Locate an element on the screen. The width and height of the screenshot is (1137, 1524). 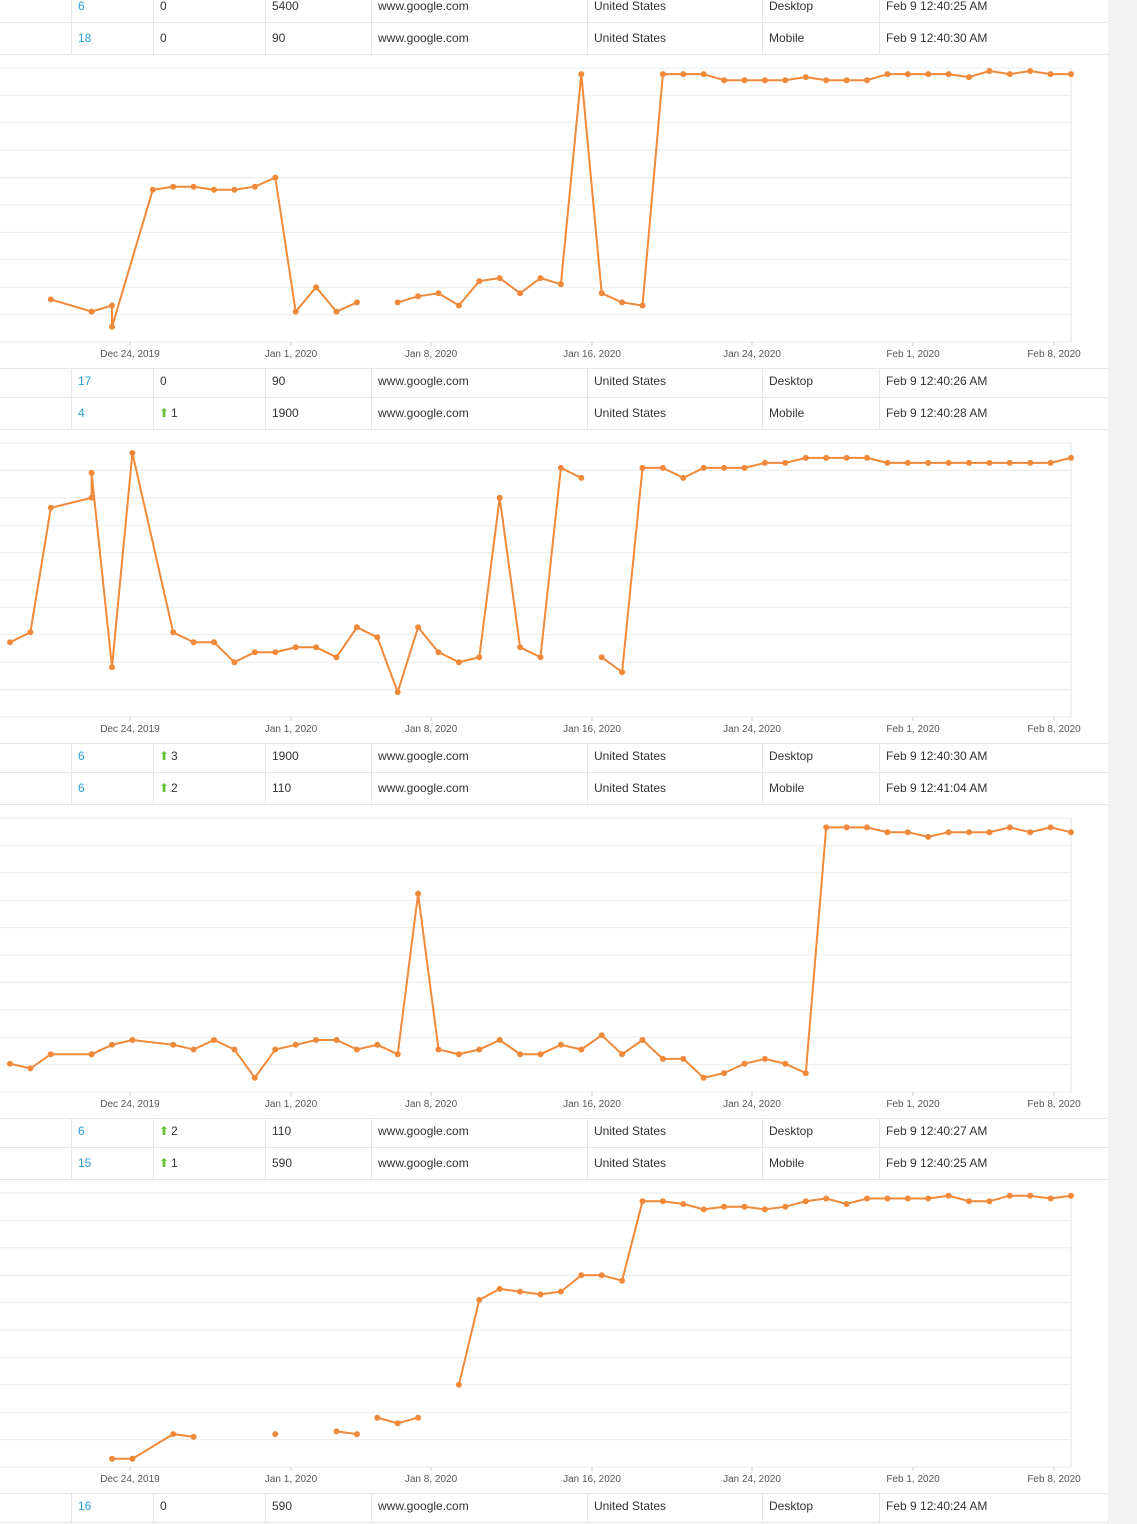
row-position-link: 4 is located at coordinates (81, 413).